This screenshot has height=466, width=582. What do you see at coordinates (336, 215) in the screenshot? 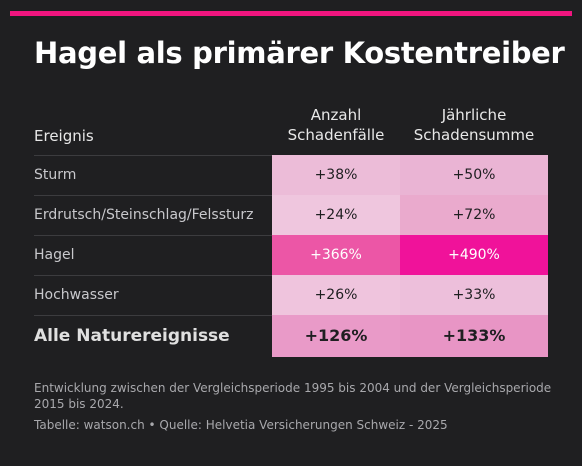
I see `cell-anzahl: +24%` at bounding box center [336, 215].